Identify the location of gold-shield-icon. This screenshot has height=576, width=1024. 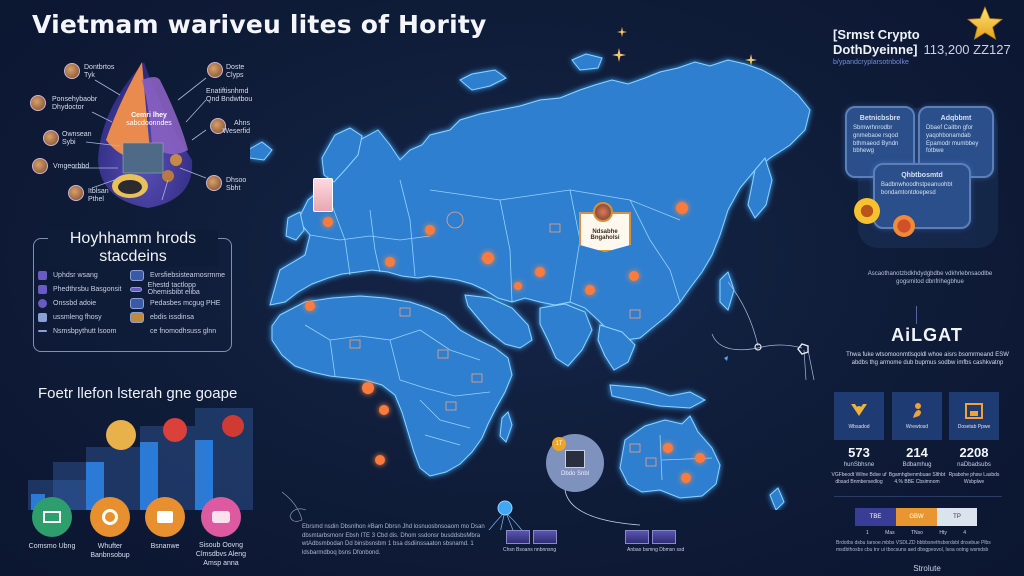
(859, 410).